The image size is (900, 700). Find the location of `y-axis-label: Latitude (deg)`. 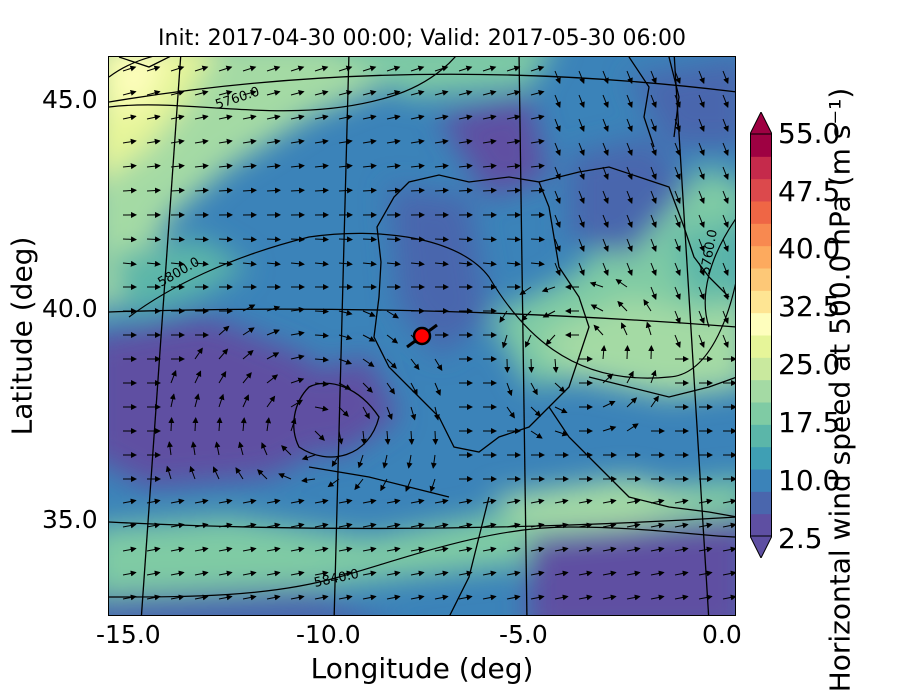

y-axis-label: Latitude (deg) is located at coordinates (22, 336).